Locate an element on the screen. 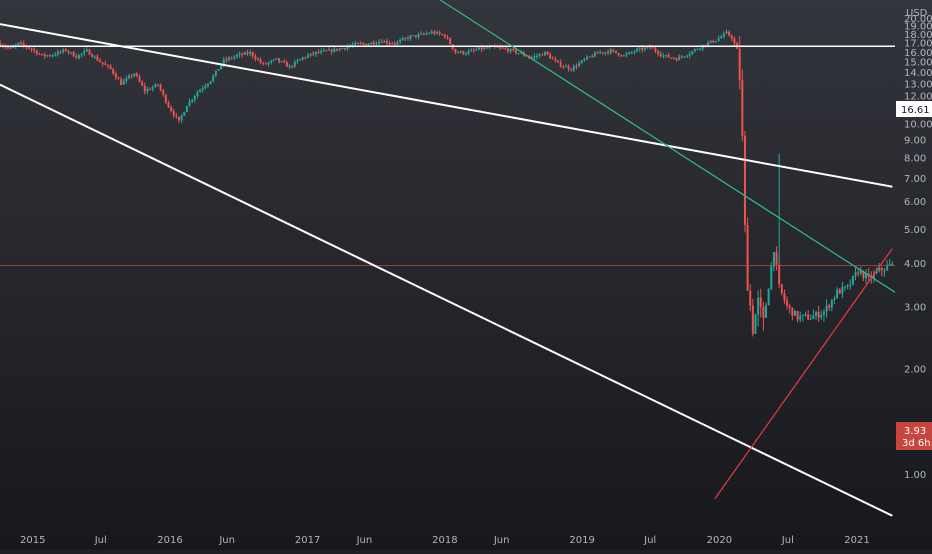  x-tick-label: 2019 is located at coordinates (581, 540).